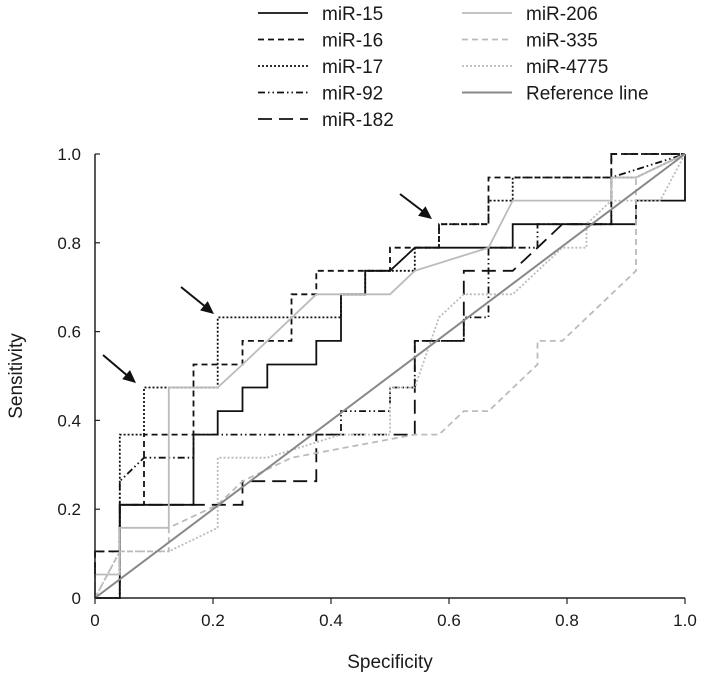 This screenshot has width=704, height=685. Describe the element at coordinates (16, 376) in the screenshot. I see `y-axis-label: Sensitivity` at that location.